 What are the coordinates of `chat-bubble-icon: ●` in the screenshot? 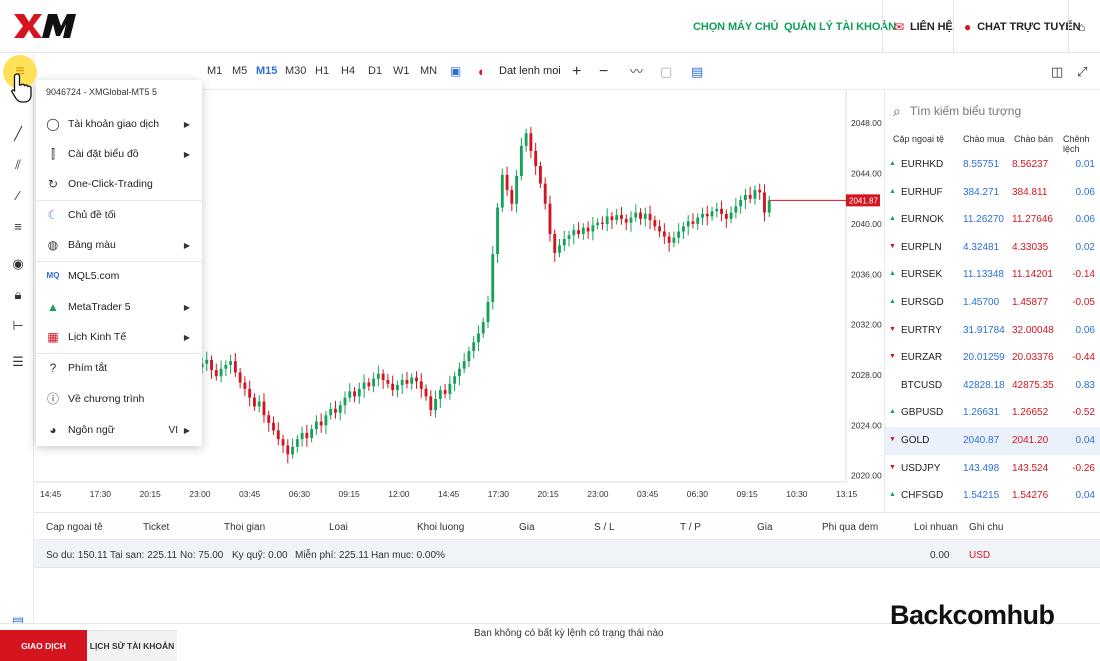 It's located at (968, 26).